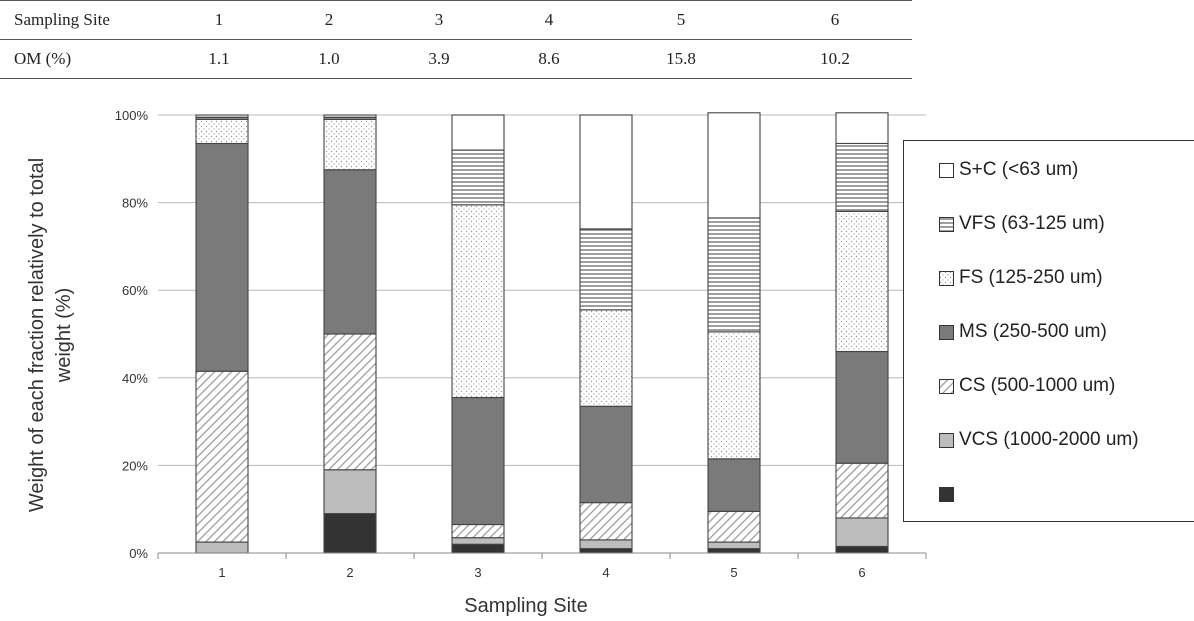 This screenshot has width=1194, height=621. I want to click on table-row-label: OM (%), so click(82, 59).